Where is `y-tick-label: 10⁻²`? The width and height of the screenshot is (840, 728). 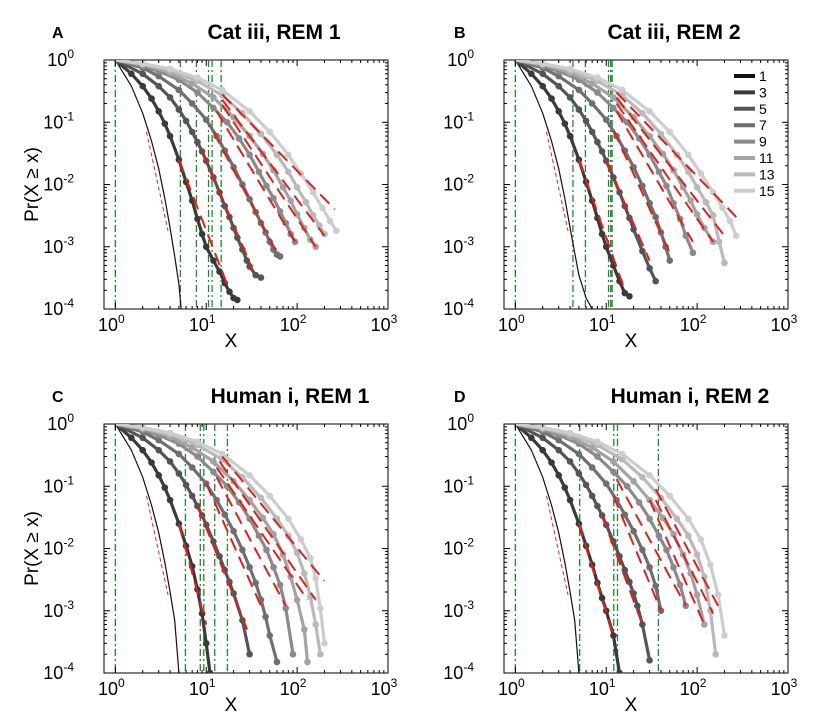
y-tick-label: 10⁻² is located at coordinates (58, 547).